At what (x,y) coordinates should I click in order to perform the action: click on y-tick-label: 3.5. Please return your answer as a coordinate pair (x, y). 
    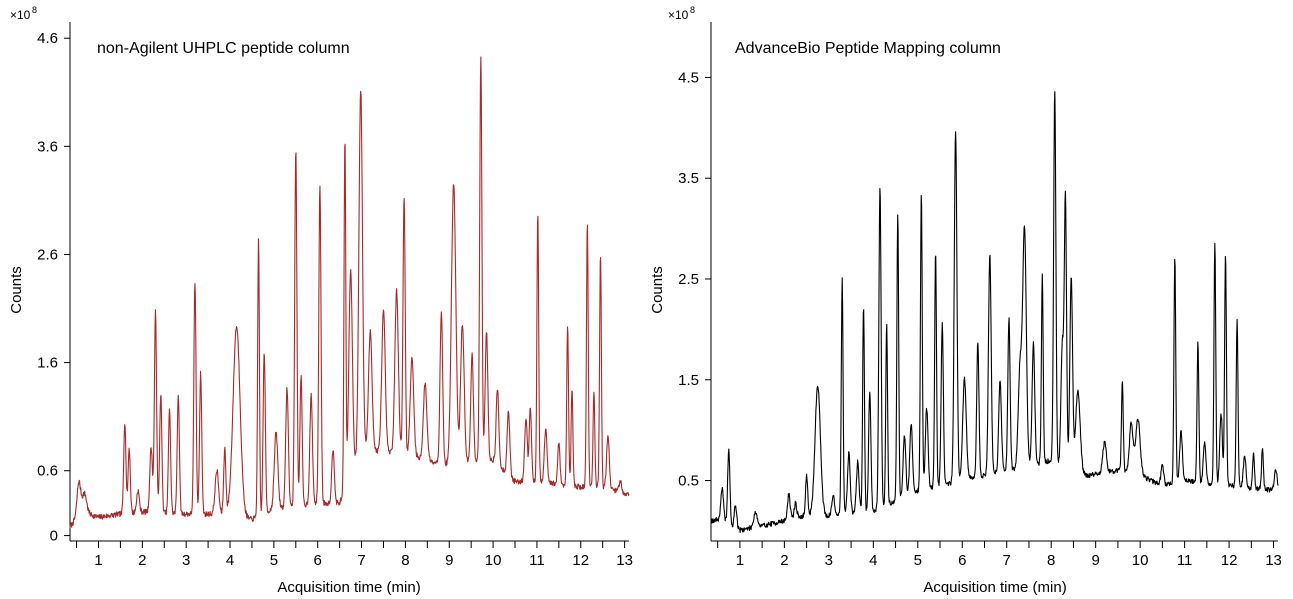
    Looking at the image, I should click on (688, 178).